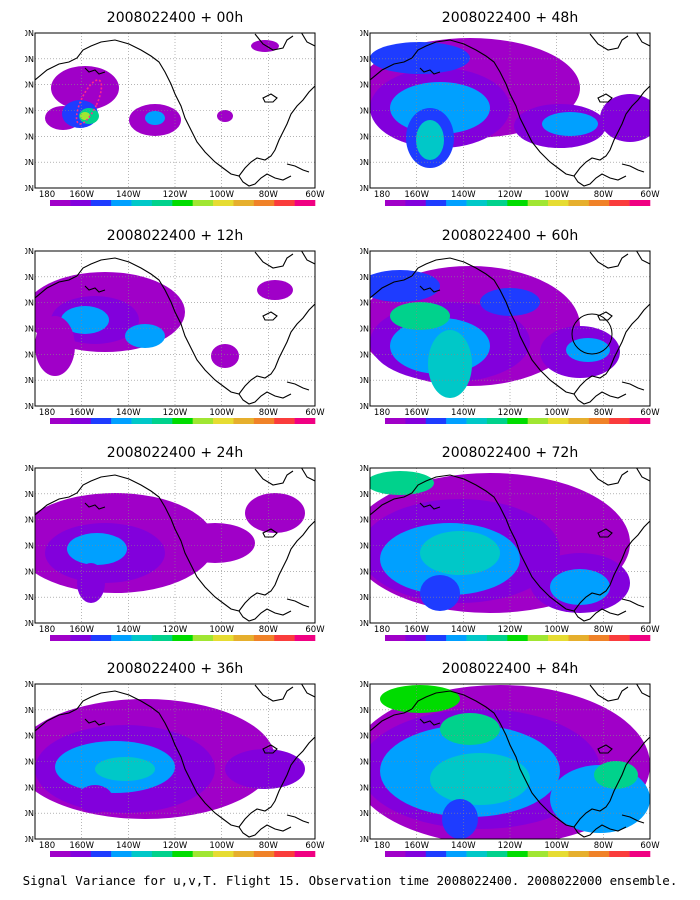 The height and width of the screenshot is (900, 700). I want to click on graticule, so click(175, 761).